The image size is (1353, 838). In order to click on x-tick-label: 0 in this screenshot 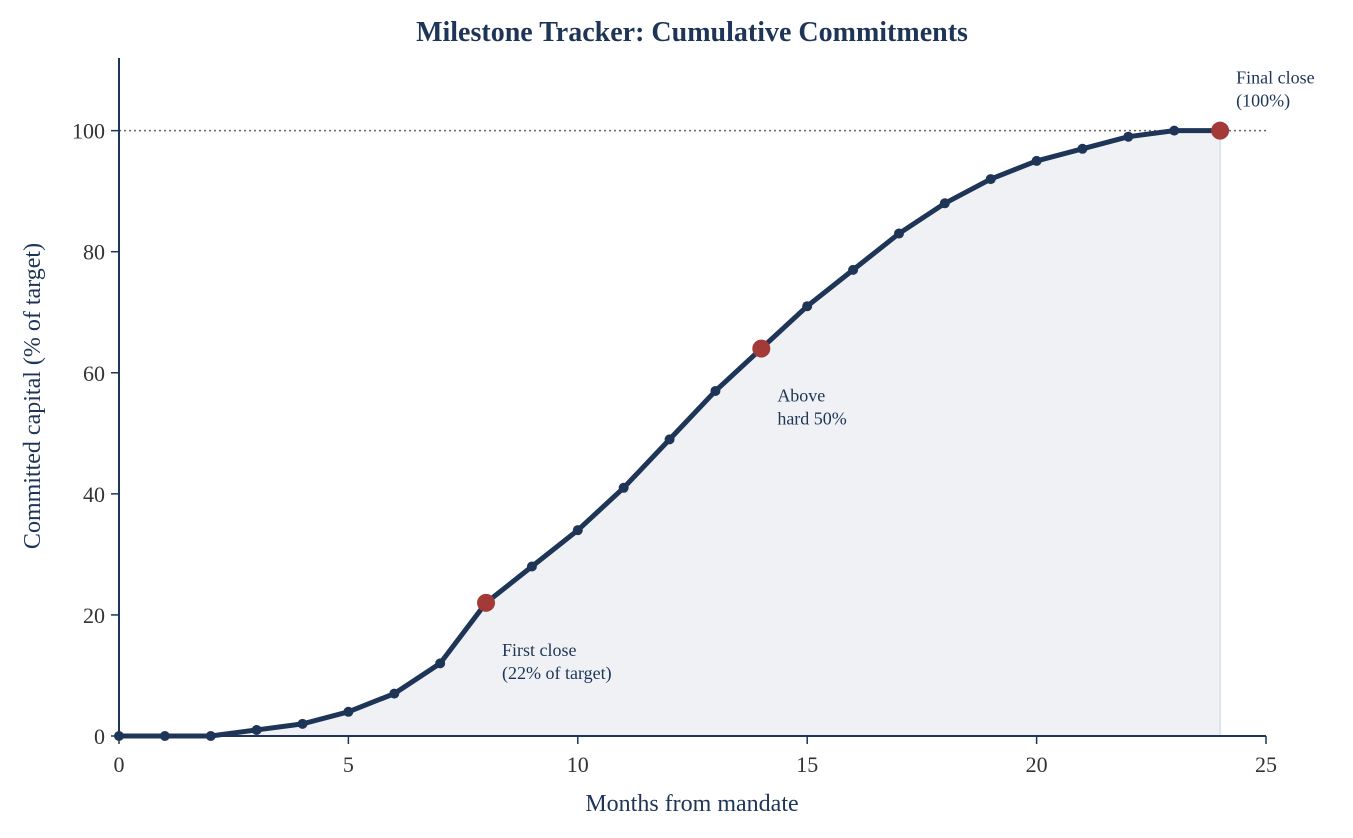, I will do `click(119, 764)`.